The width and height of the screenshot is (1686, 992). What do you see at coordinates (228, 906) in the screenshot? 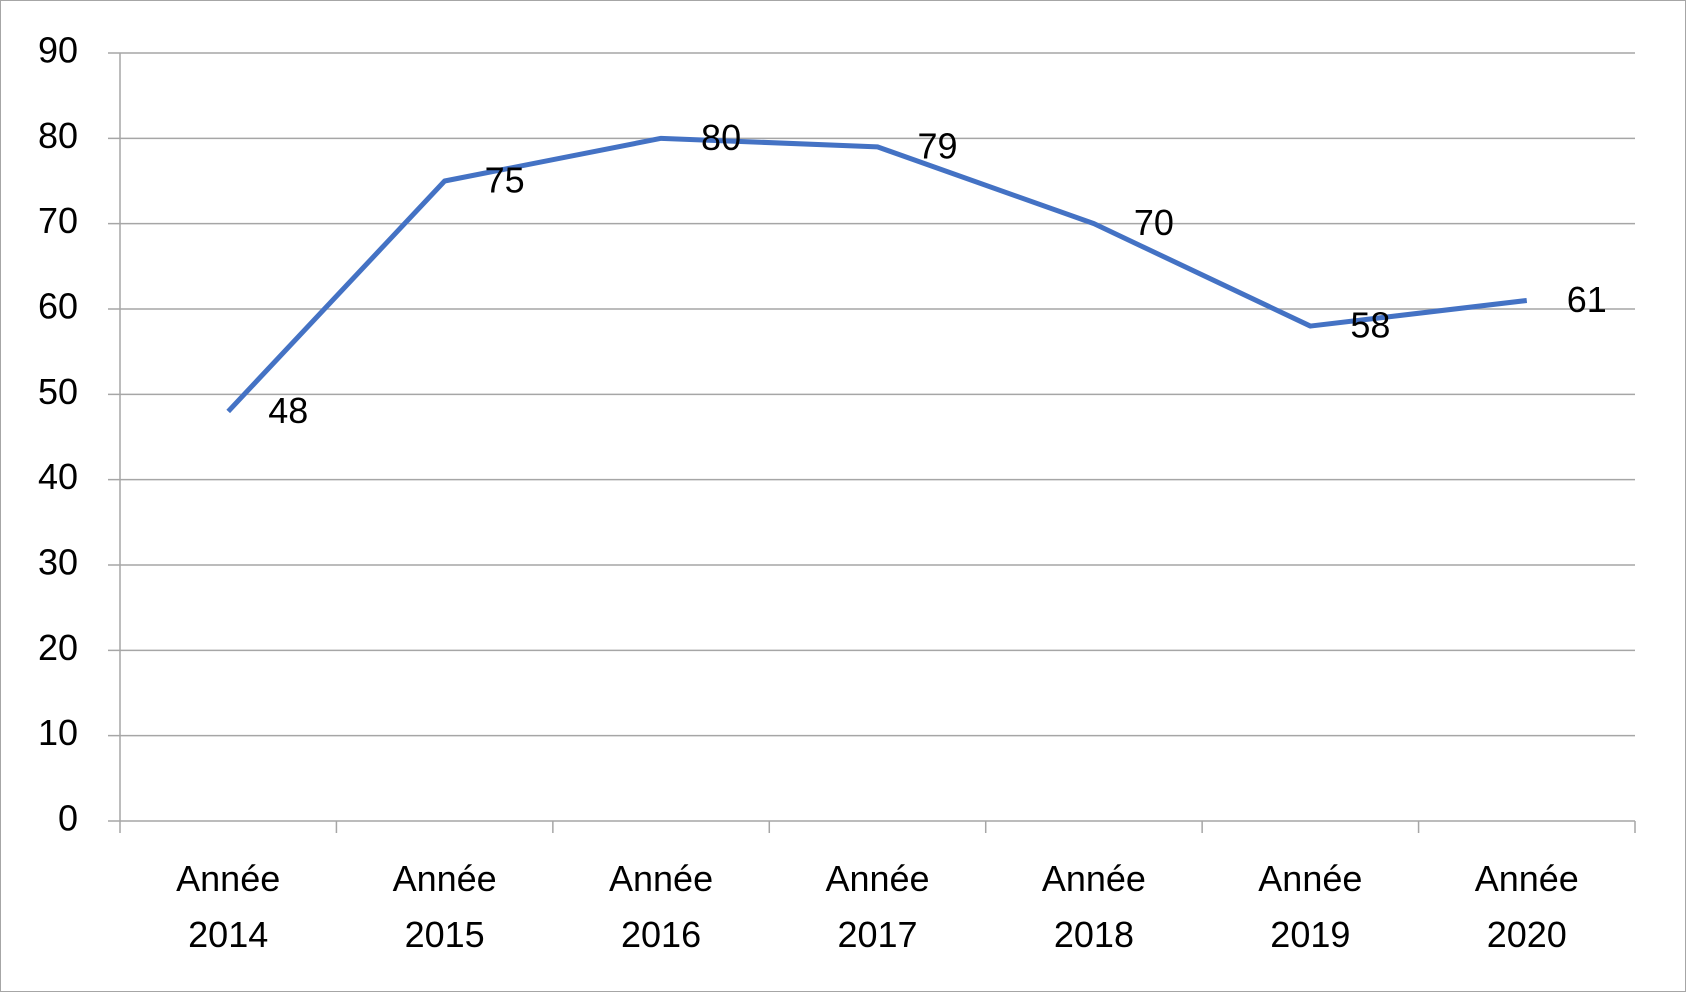
I see `x-tick-label: Année 2014` at bounding box center [228, 906].